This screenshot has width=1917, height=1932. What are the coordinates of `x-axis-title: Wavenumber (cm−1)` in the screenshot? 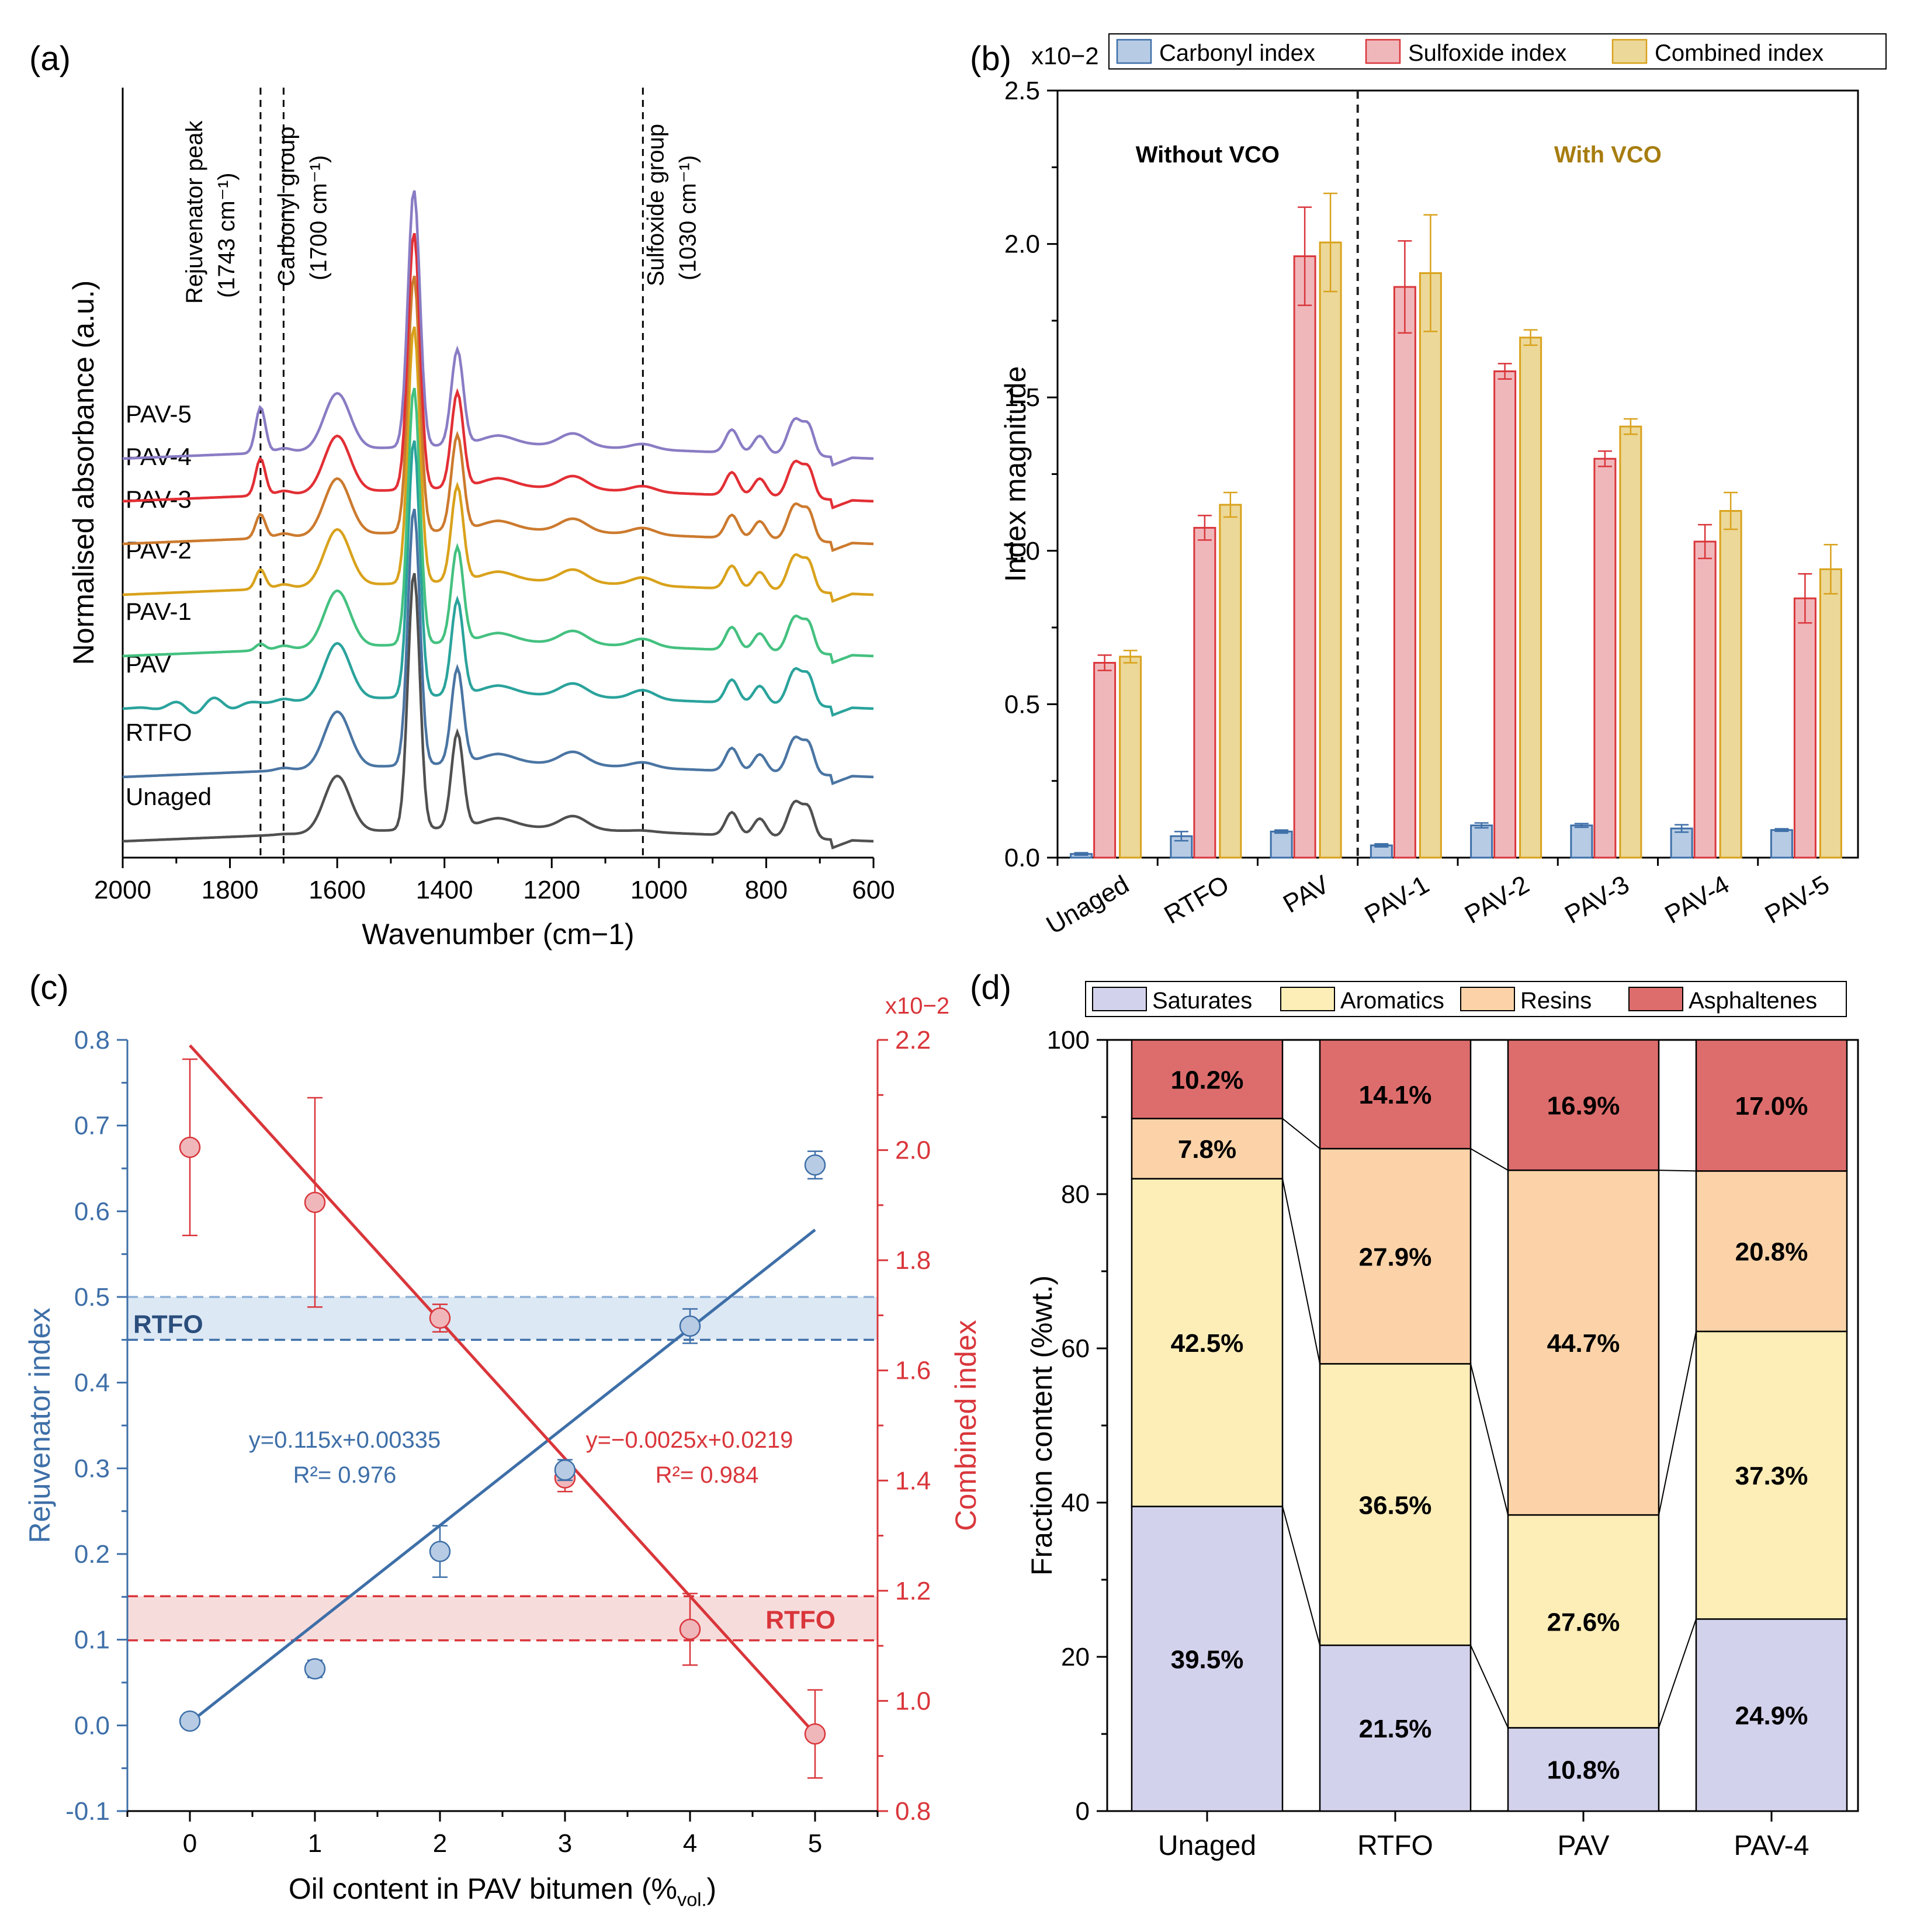 It's located at (498, 935).